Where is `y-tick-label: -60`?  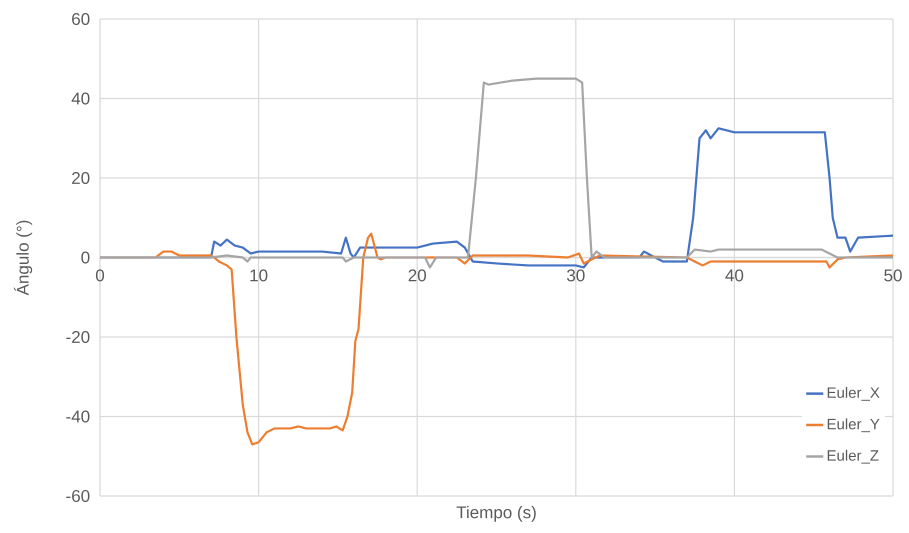
y-tick-label: -60 is located at coordinates (78, 496).